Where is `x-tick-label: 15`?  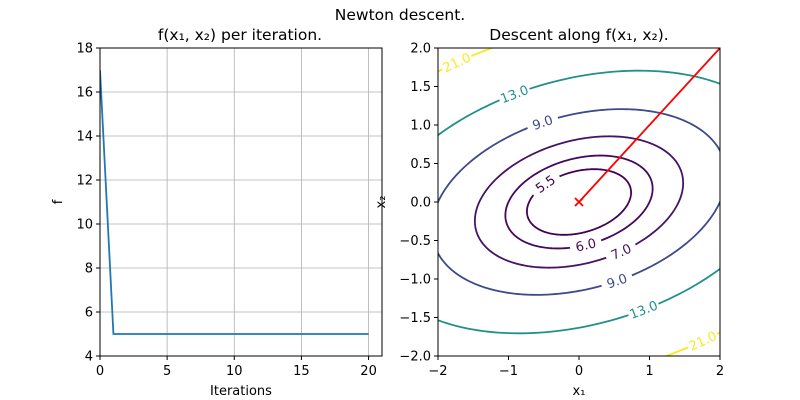
x-tick-label: 15 is located at coordinates (301, 371).